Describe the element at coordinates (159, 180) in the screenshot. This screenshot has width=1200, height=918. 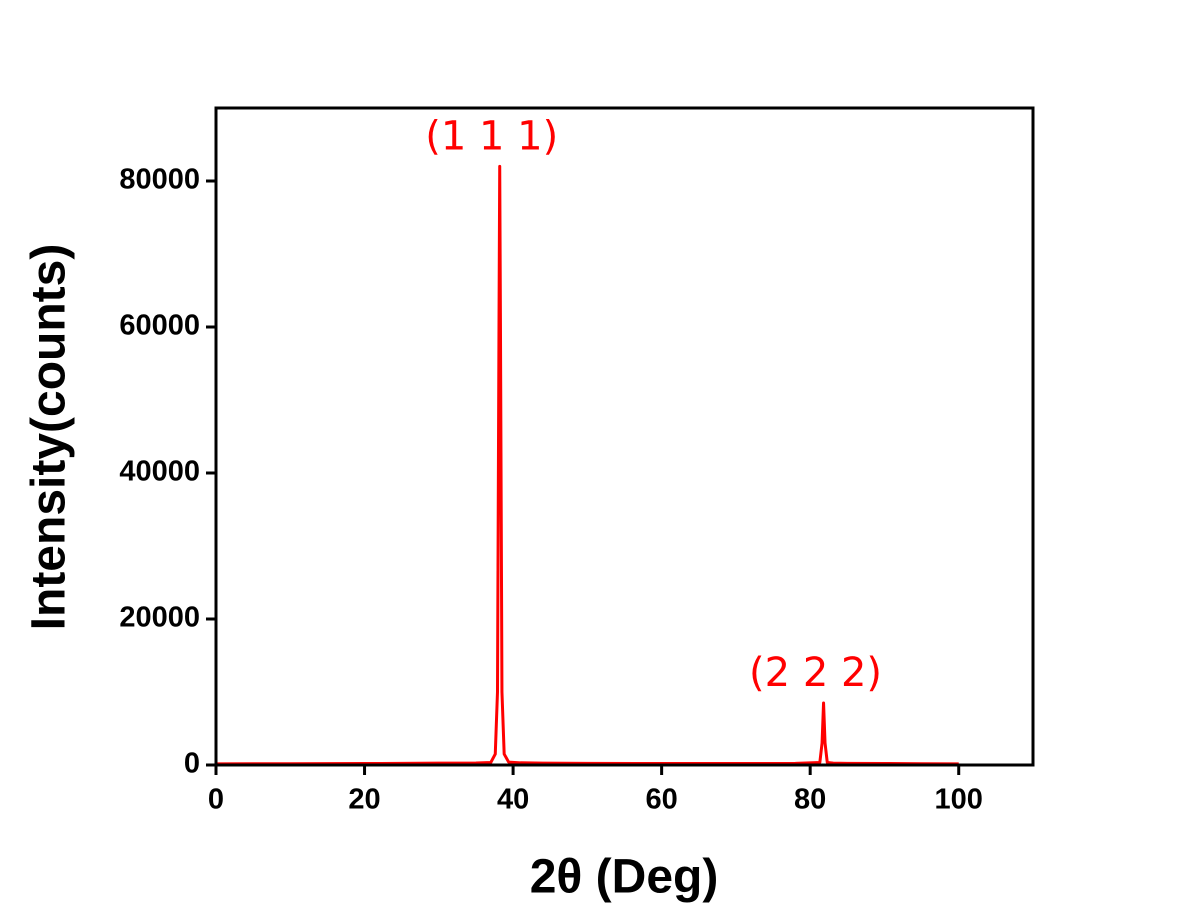
I see `y-tick-label: 80000` at that location.